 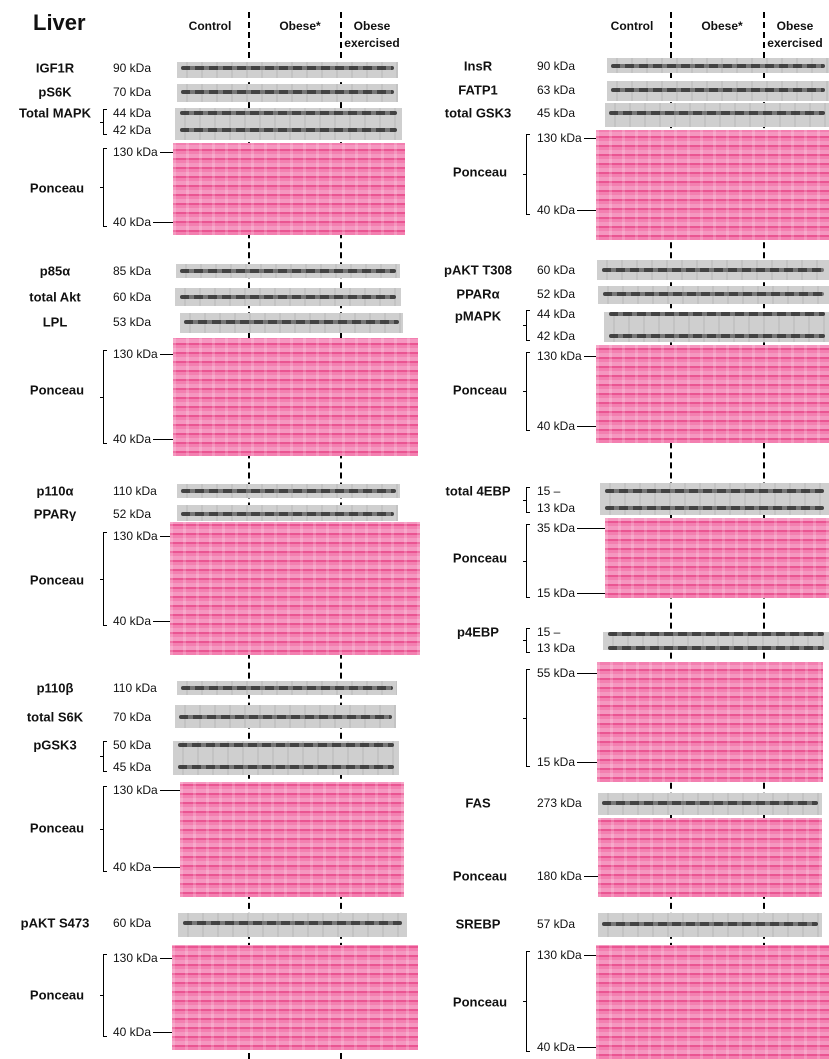 What do you see at coordinates (132, 514) in the screenshot?
I see `kda-marker: 52 kDa` at bounding box center [132, 514].